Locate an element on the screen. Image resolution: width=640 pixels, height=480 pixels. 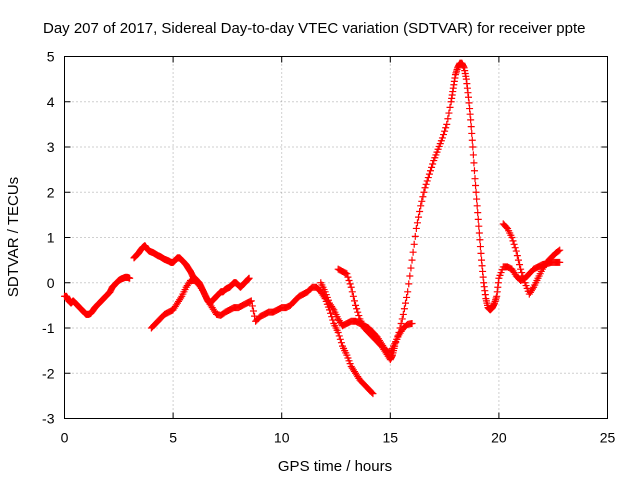
y-axis-label: SDTVAR / TECUs is located at coordinates (13, 237).